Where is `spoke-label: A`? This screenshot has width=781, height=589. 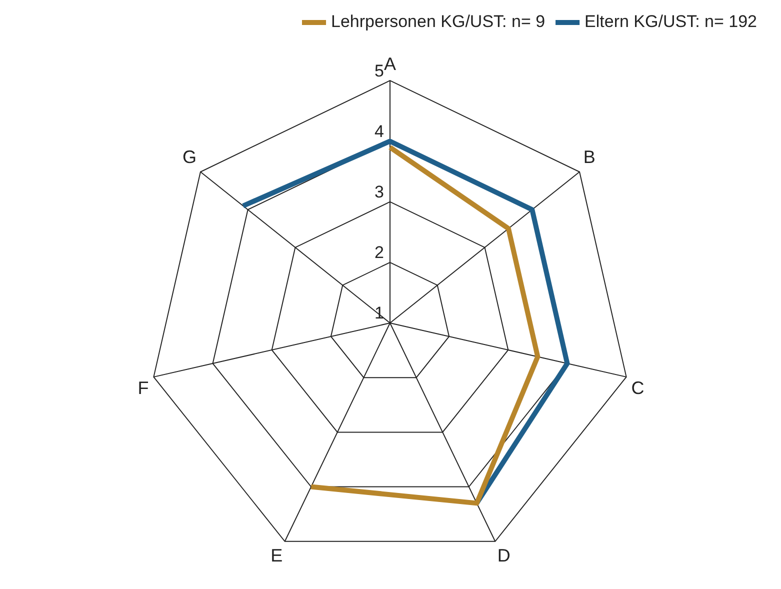 spoke-label: A is located at coordinates (390, 64).